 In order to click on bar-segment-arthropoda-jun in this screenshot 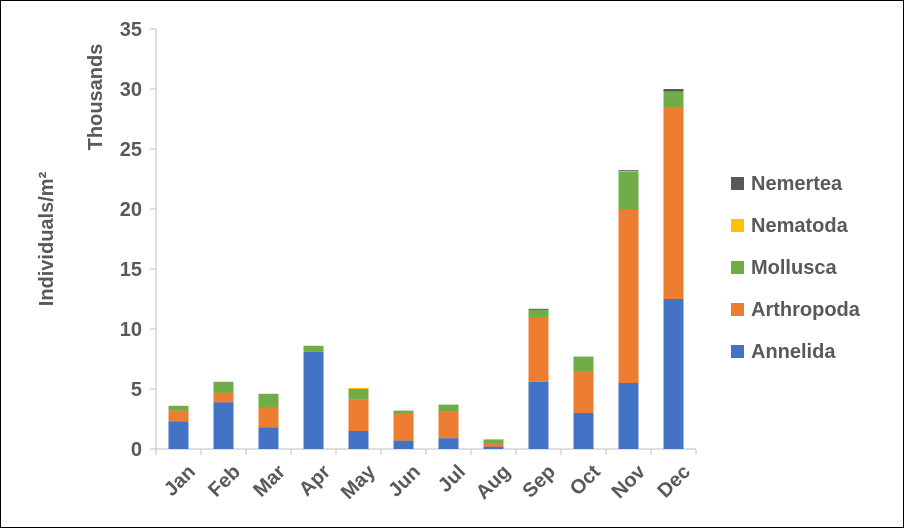, I will do `click(403, 427)`.